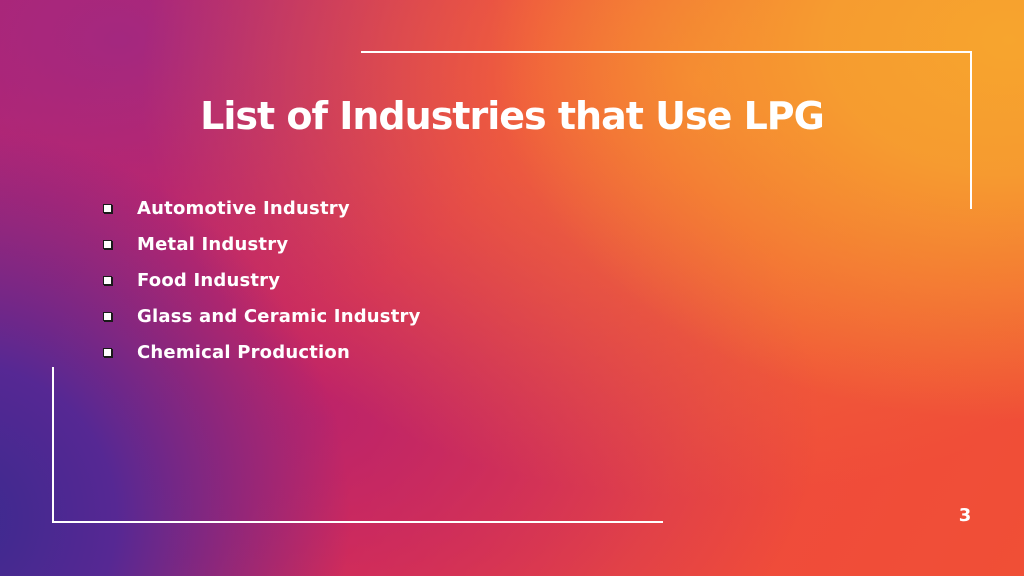  I want to click on list-item-label: Glass and Ceramic Industry, so click(279, 316).